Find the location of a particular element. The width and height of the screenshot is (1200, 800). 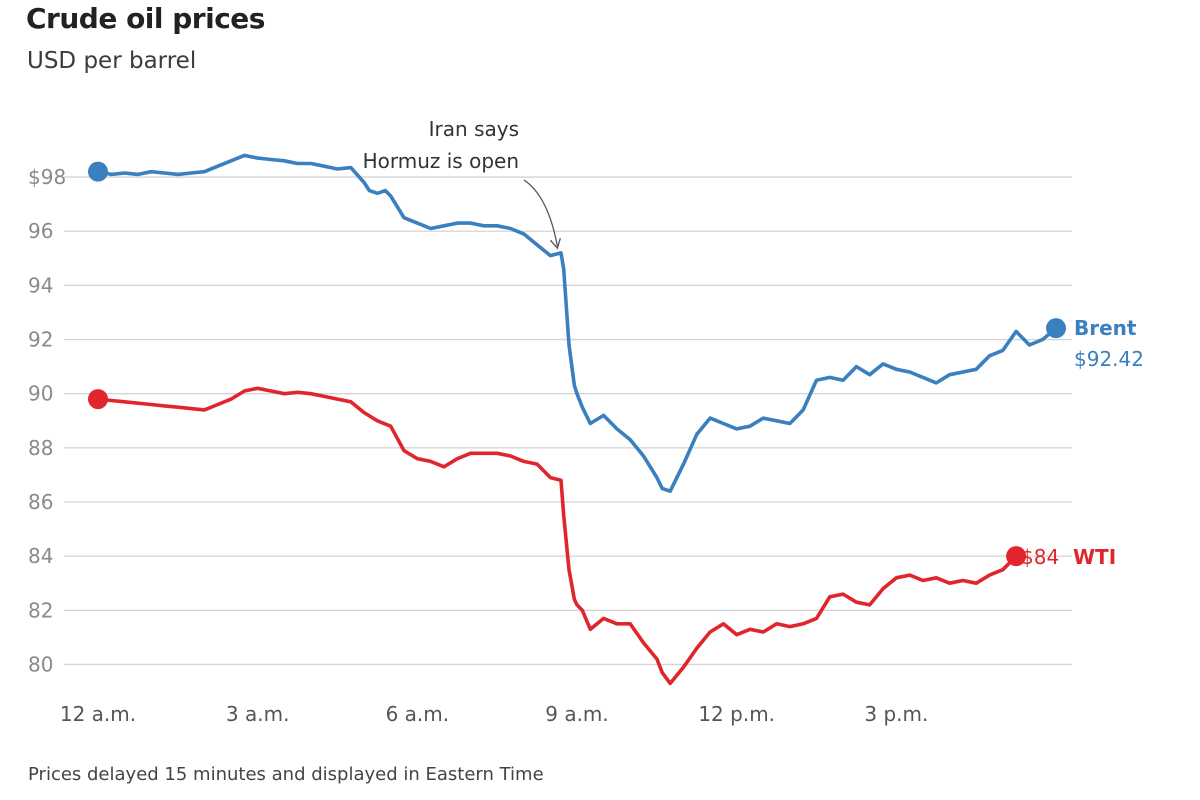

chart-subtitle: USD per barrel is located at coordinates (112, 61).